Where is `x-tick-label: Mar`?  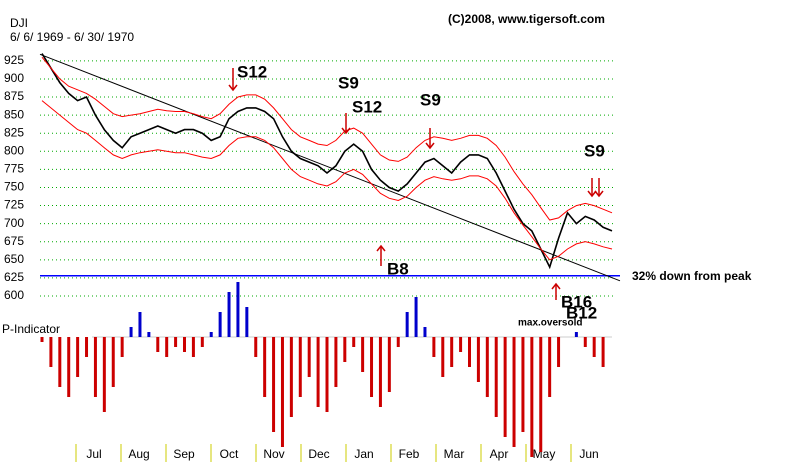 x-tick-label: Mar is located at coordinates (454, 454).